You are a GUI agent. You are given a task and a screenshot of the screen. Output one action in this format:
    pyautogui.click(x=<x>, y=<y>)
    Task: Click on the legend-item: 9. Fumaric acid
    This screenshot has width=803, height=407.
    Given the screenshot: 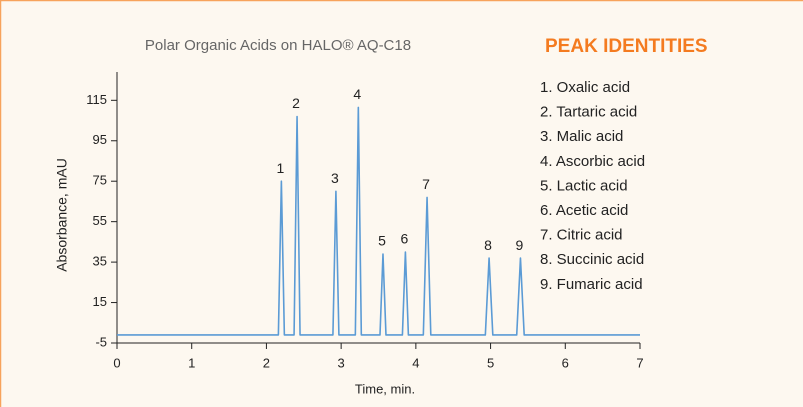 What is the action you would take?
    pyautogui.click(x=591, y=284)
    